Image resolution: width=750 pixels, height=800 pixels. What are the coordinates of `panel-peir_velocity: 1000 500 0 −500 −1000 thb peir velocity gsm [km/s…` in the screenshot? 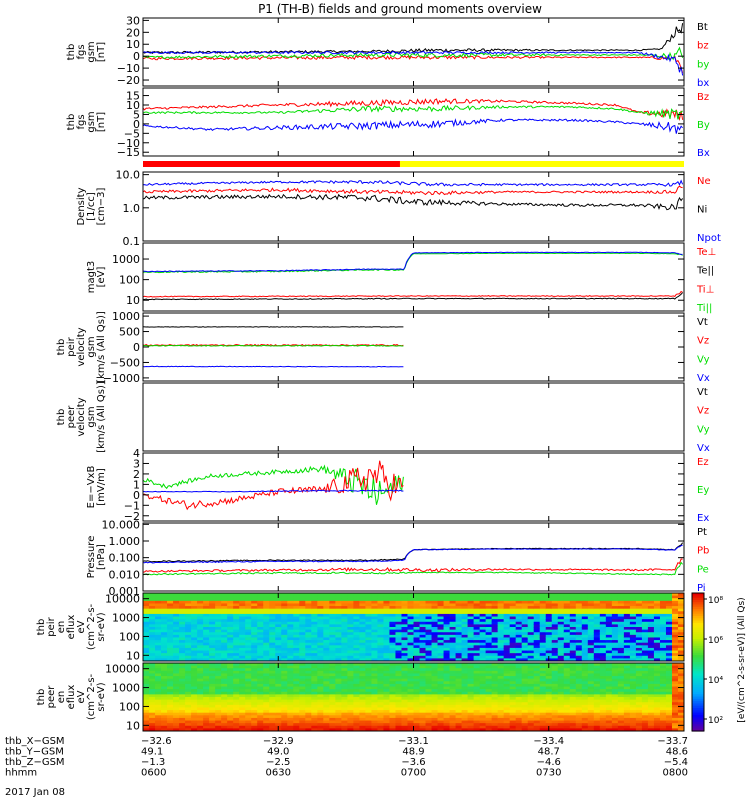 It's located at (383, 347).